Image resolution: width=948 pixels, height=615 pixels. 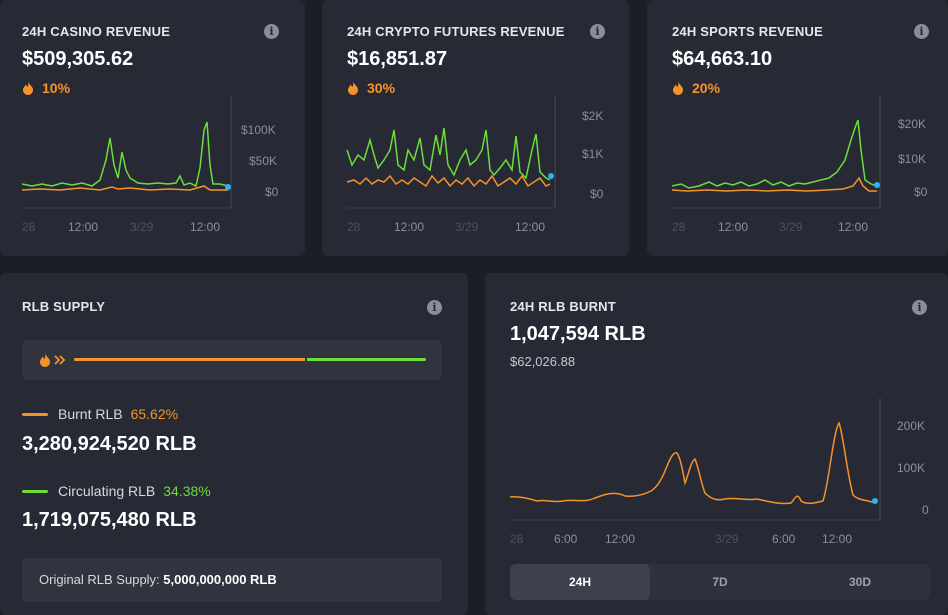 What do you see at coordinates (774, 154) in the screenshot?
I see `sports-green-series` at bounding box center [774, 154].